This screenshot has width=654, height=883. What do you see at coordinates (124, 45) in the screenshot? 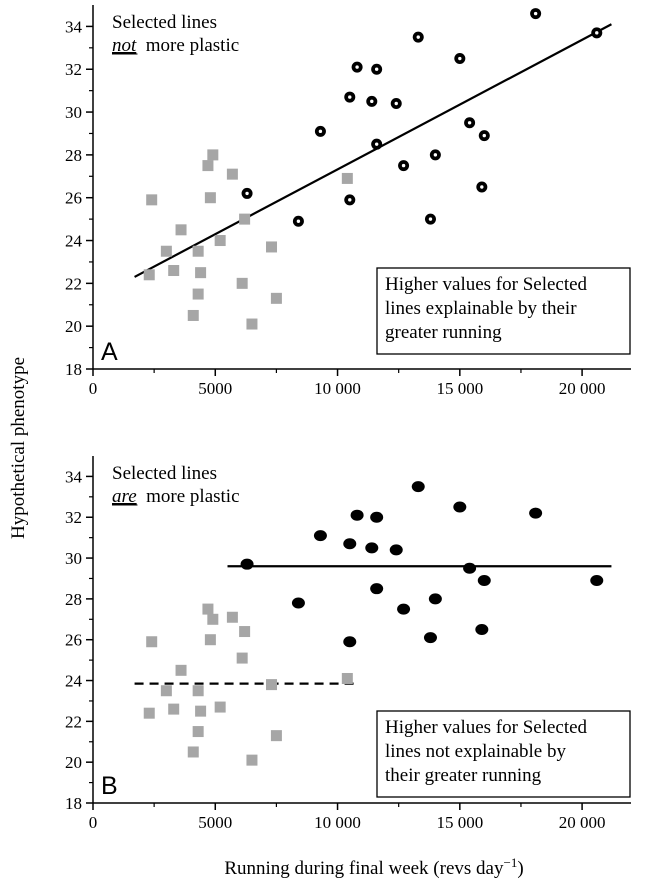
I see `plasticity-note-emphasis: not` at bounding box center [124, 45].